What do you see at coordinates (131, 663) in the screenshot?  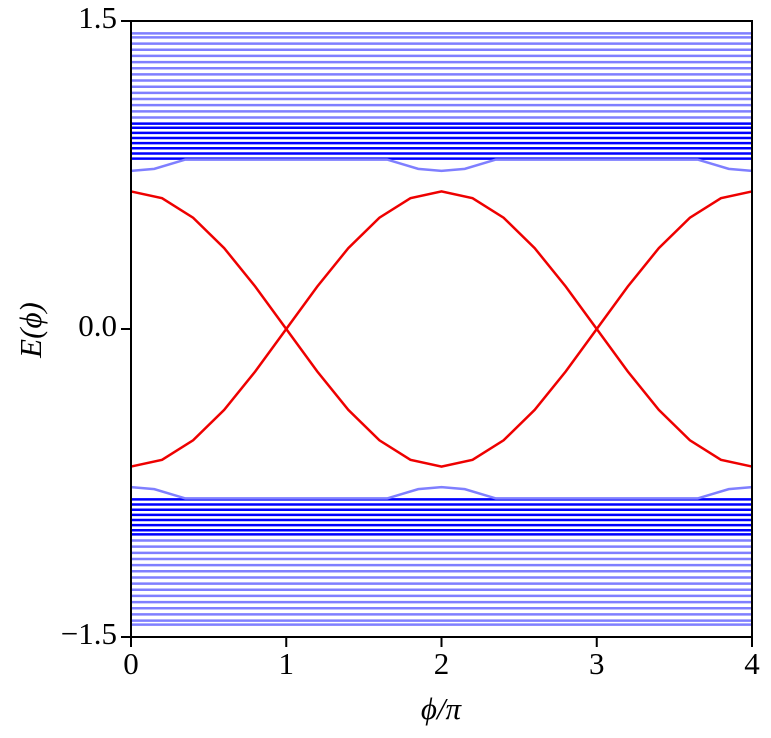 I see `x-tick-label: 0` at bounding box center [131, 663].